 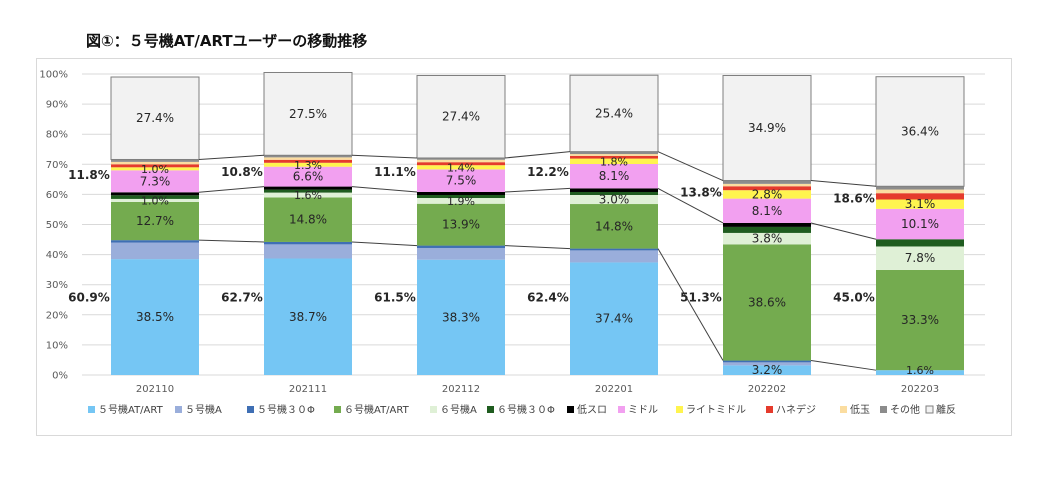 What do you see at coordinates (57, 225) in the screenshot?
I see `y-tick-label: 50%` at bounding box center [57, 225].